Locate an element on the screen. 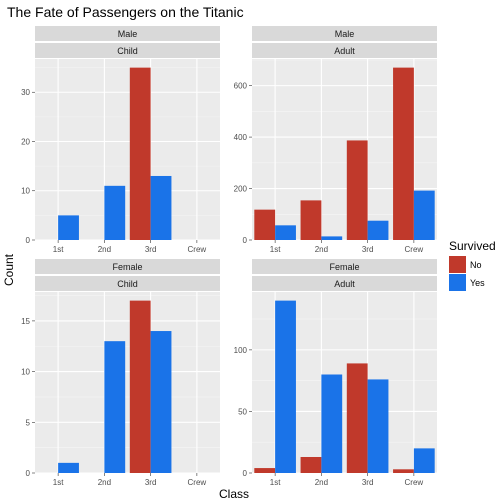 The width and height of the screenshot is (504, 504). y-tick-label: 50 is located at coordinates (242, 411).